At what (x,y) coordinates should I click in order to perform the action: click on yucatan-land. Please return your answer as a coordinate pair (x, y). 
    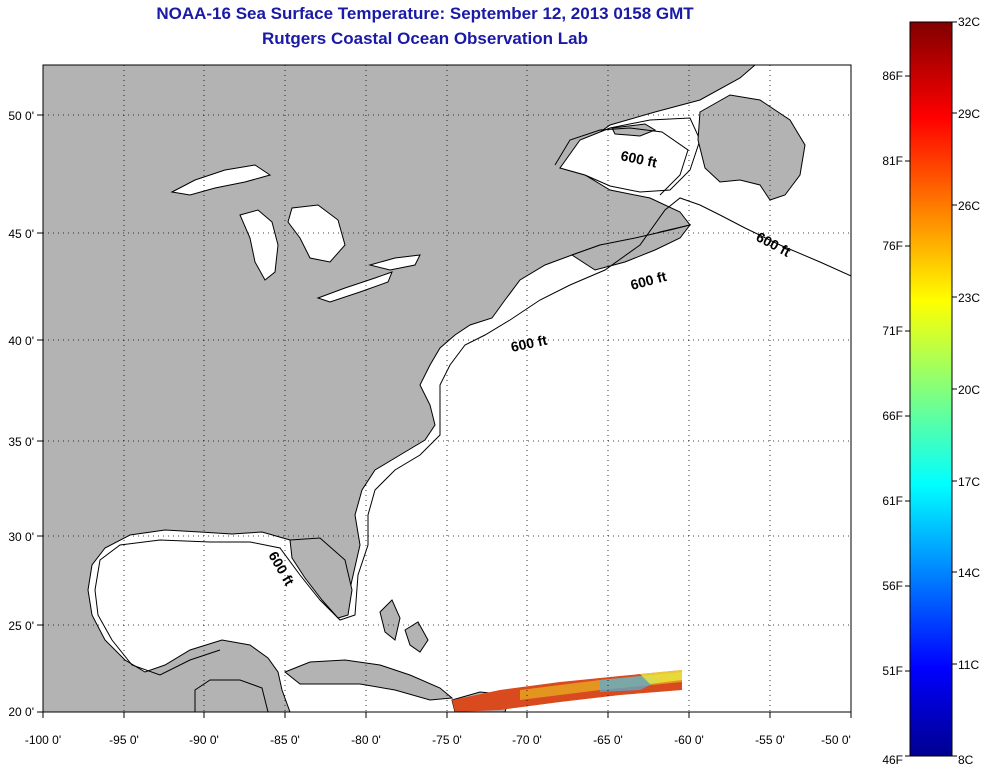
    Looking at the image, I should click on (231, 695).